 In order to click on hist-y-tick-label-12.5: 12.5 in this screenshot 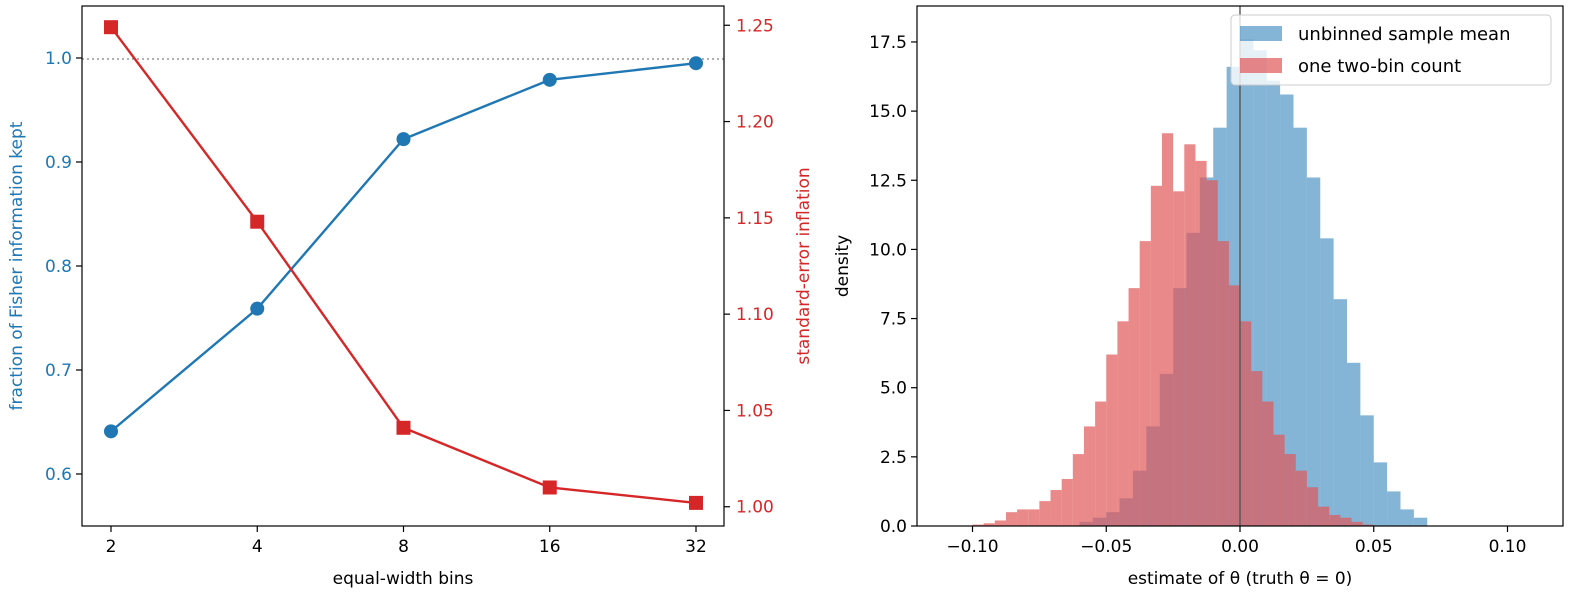, I will do `click(888, 181)`.